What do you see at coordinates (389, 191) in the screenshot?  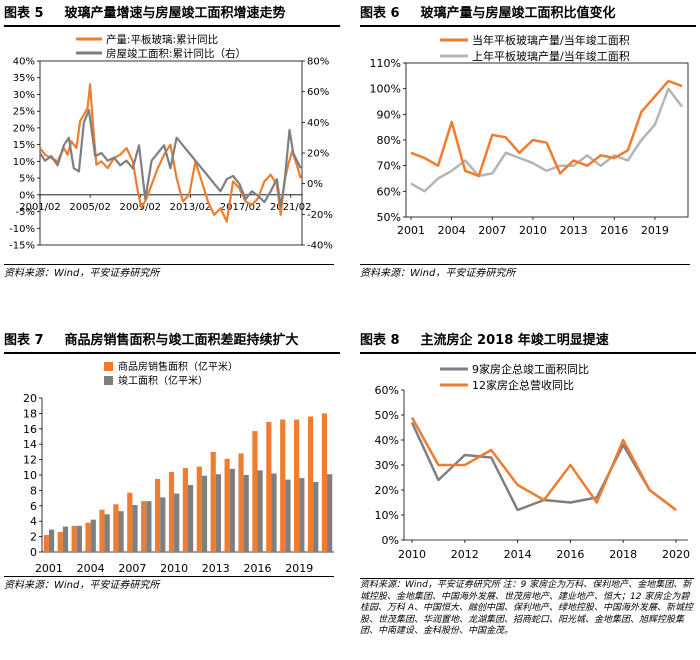 I see `y-tick-label: 60%` at bounding box center [389, 191].